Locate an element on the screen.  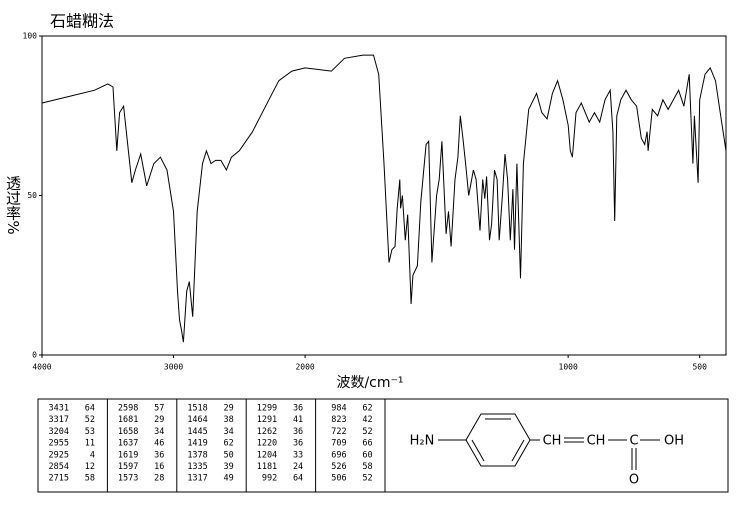
peak-wavenumber: 1445 is located at coordinates (197, 432).